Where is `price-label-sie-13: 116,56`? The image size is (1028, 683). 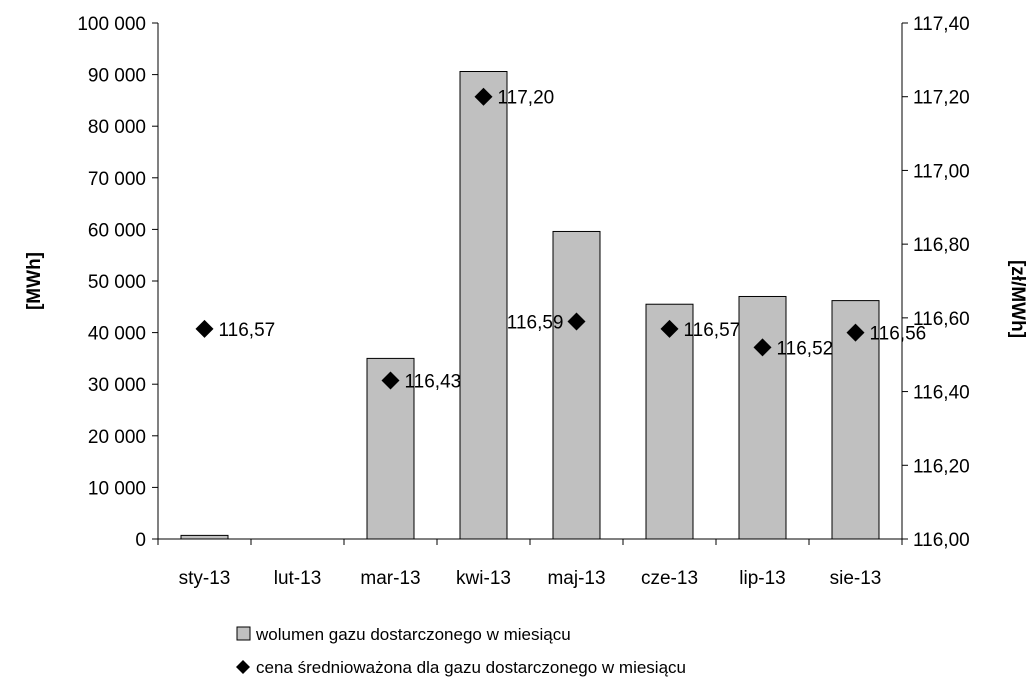
price-label-sie-13: 116,56 is located at coordinates (898, 334).